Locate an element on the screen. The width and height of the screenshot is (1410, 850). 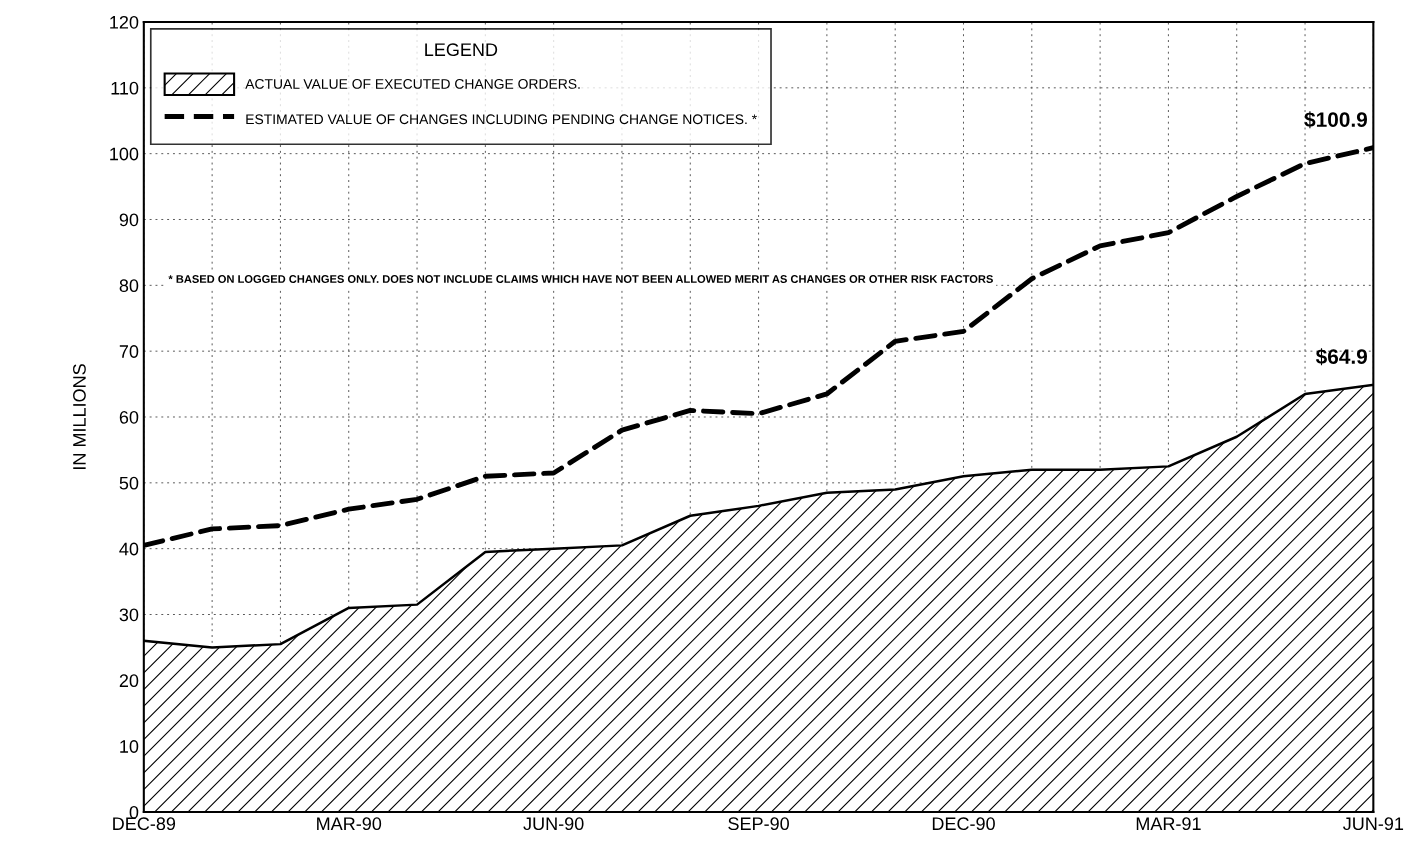
y-tick-label: 50 is located at coordinates (129, 483).